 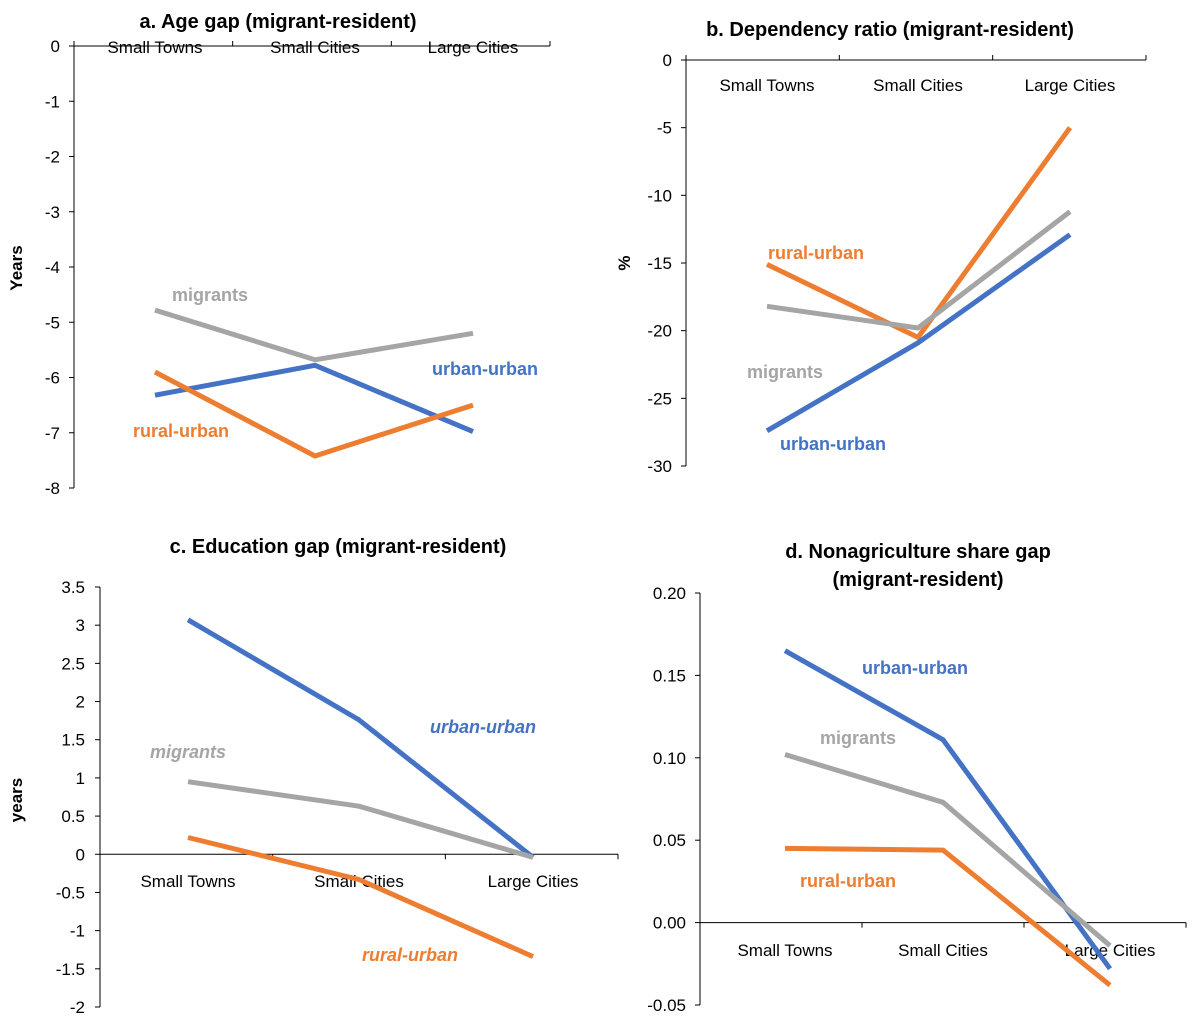 What do you see at coordinates (52, 433) in the screenshot?
I see `y-tick-label: -7` at bounding box center [52, 433].